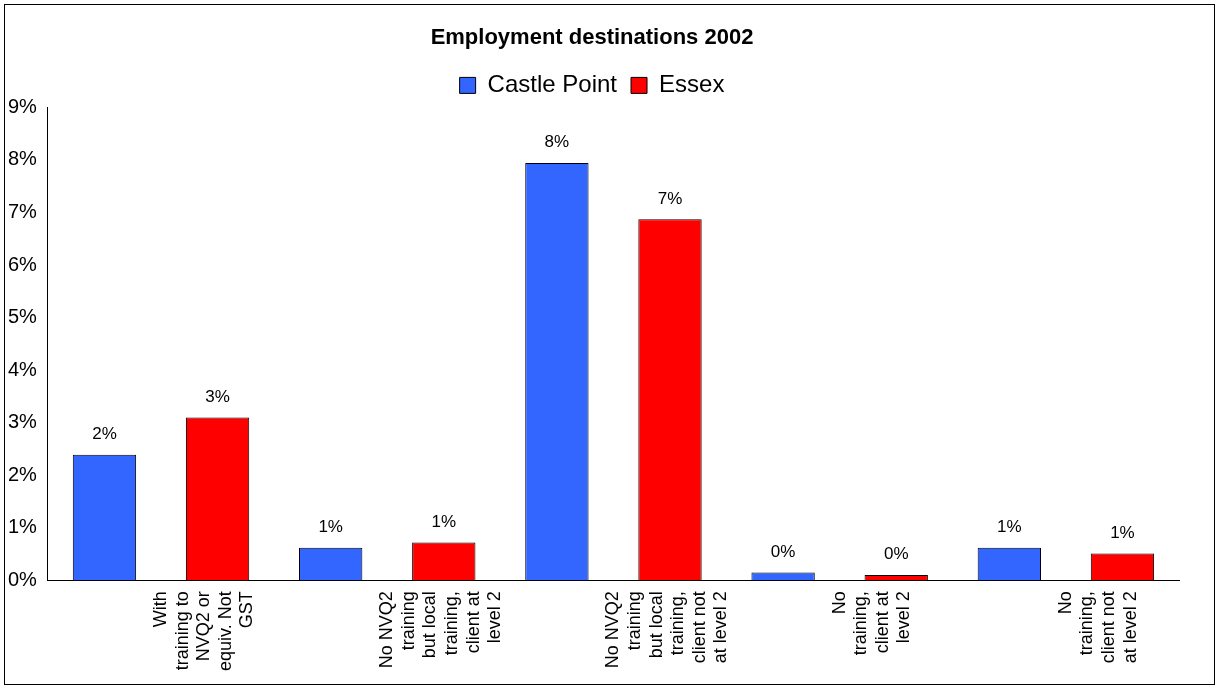  What do you see at coordinates (557, 142) in the screenshot?
I see `data-label: 8%` at bounding box center [557, 142].